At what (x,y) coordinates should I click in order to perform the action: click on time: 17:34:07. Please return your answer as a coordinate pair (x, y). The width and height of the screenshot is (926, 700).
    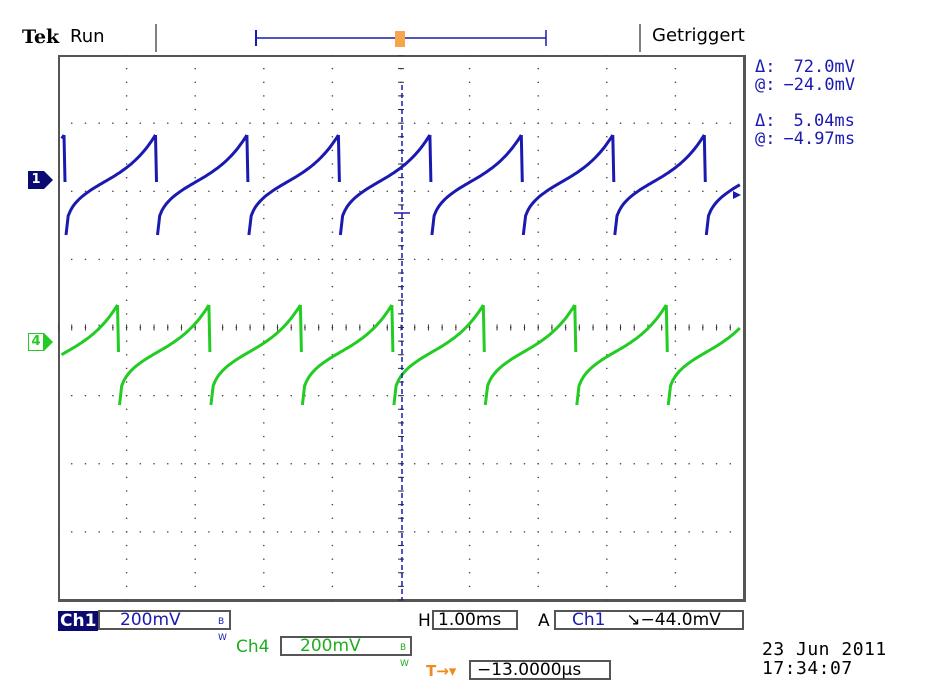
    Looking at the image, I should click on (807, 668).